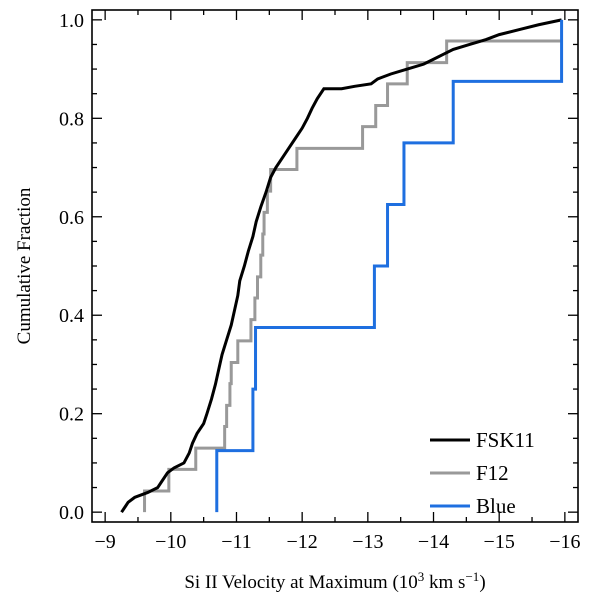 The height and width of the screenshot is (598, 602). Describe the element at coordinates (71, 218) in the screenshot. I see `y-tick-label: 0.6` at that location.